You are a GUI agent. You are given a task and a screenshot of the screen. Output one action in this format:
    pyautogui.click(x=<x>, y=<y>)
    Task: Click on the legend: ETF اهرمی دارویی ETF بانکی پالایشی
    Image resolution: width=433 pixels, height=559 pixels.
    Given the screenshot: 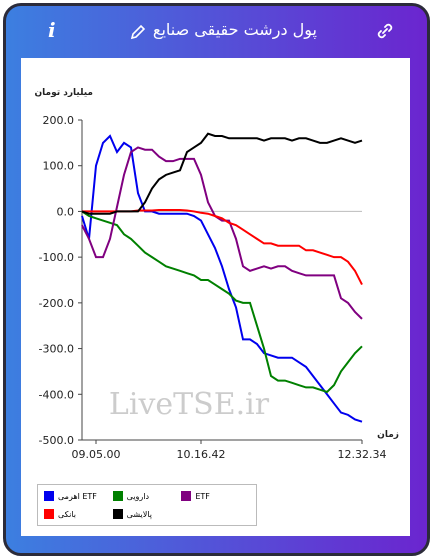 What is the action you would take?
    pyautogui.click(x=147, y=505)
    